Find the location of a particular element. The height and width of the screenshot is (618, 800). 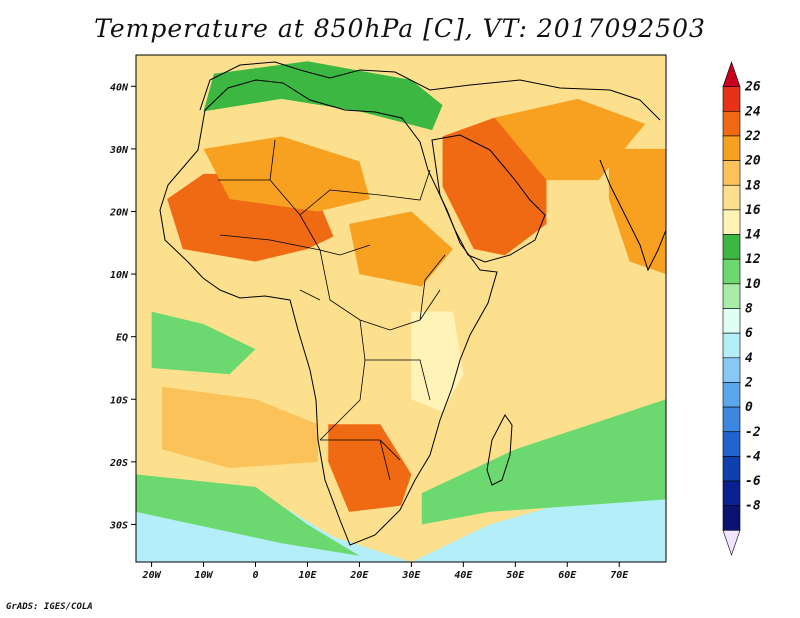

credit-label: GrADS: IGES/COLA is located at coordinates (49, 607).